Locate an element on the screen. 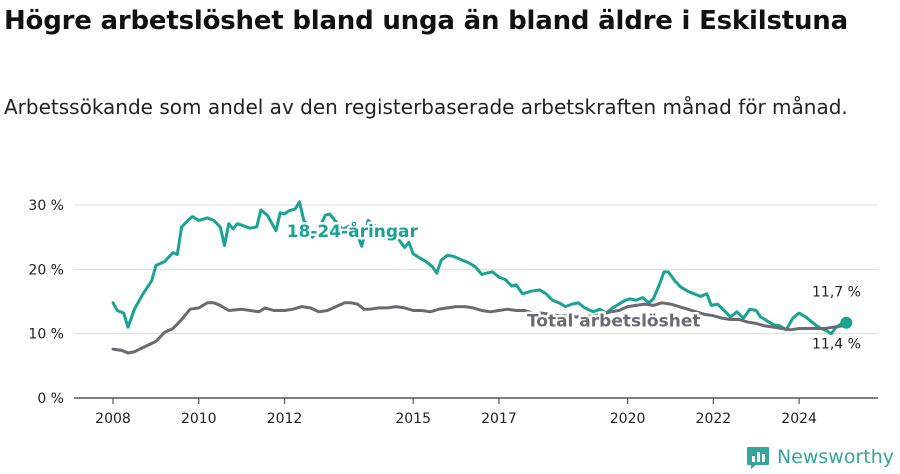  y-tick-label: 10 % is located at coordinates (46, 335).